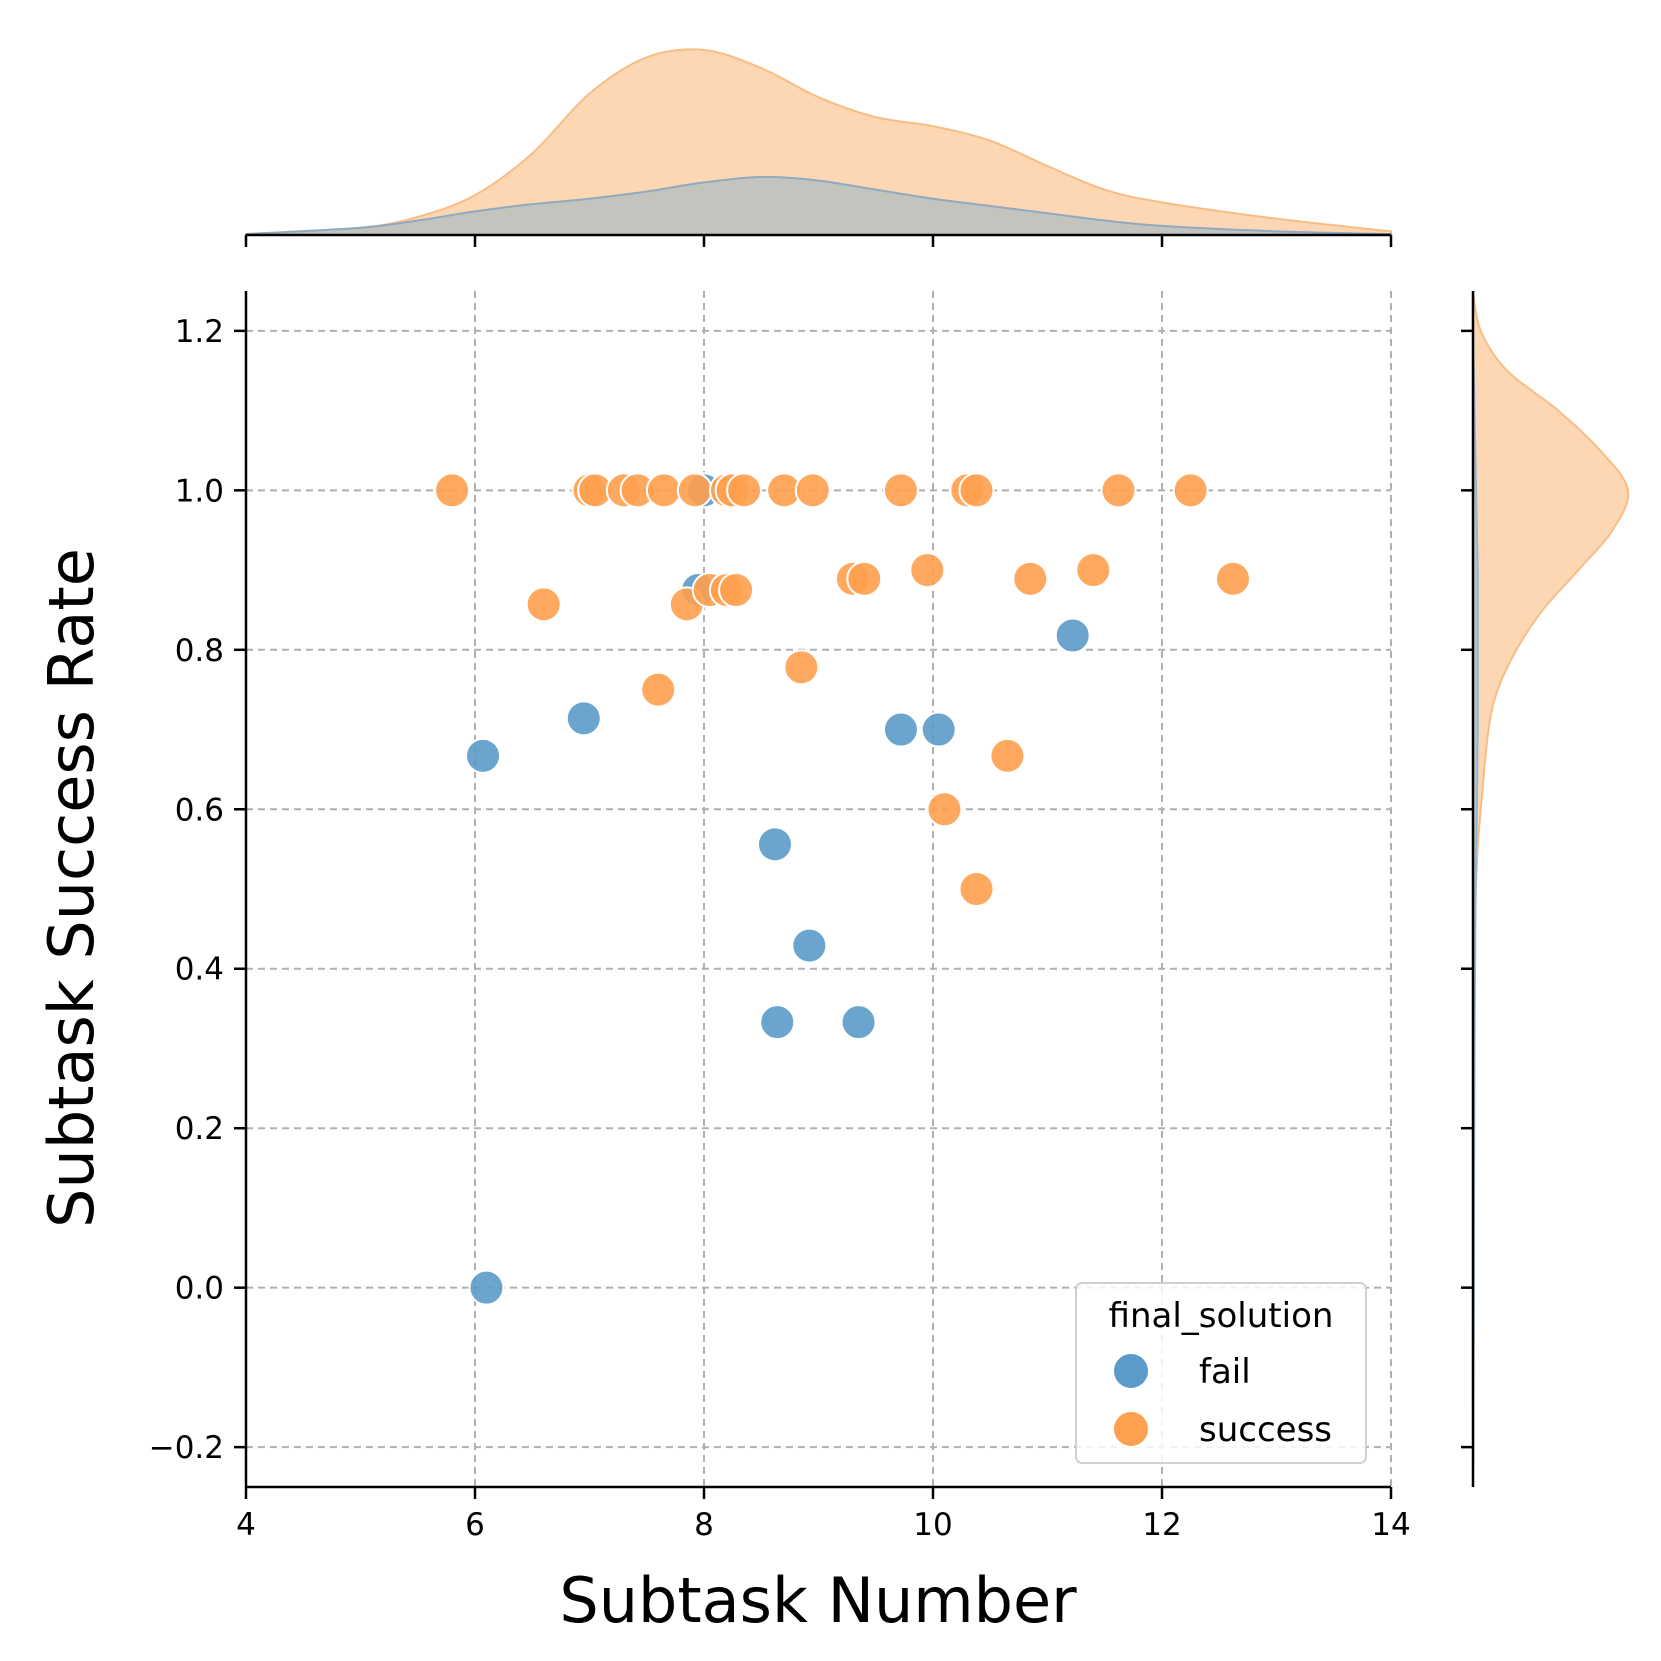 This screenshot has width=1661, height=1661. Describe the element at coordinates (246, 1525) in the screenshot. I see `x-tick-label: 4` at that location.